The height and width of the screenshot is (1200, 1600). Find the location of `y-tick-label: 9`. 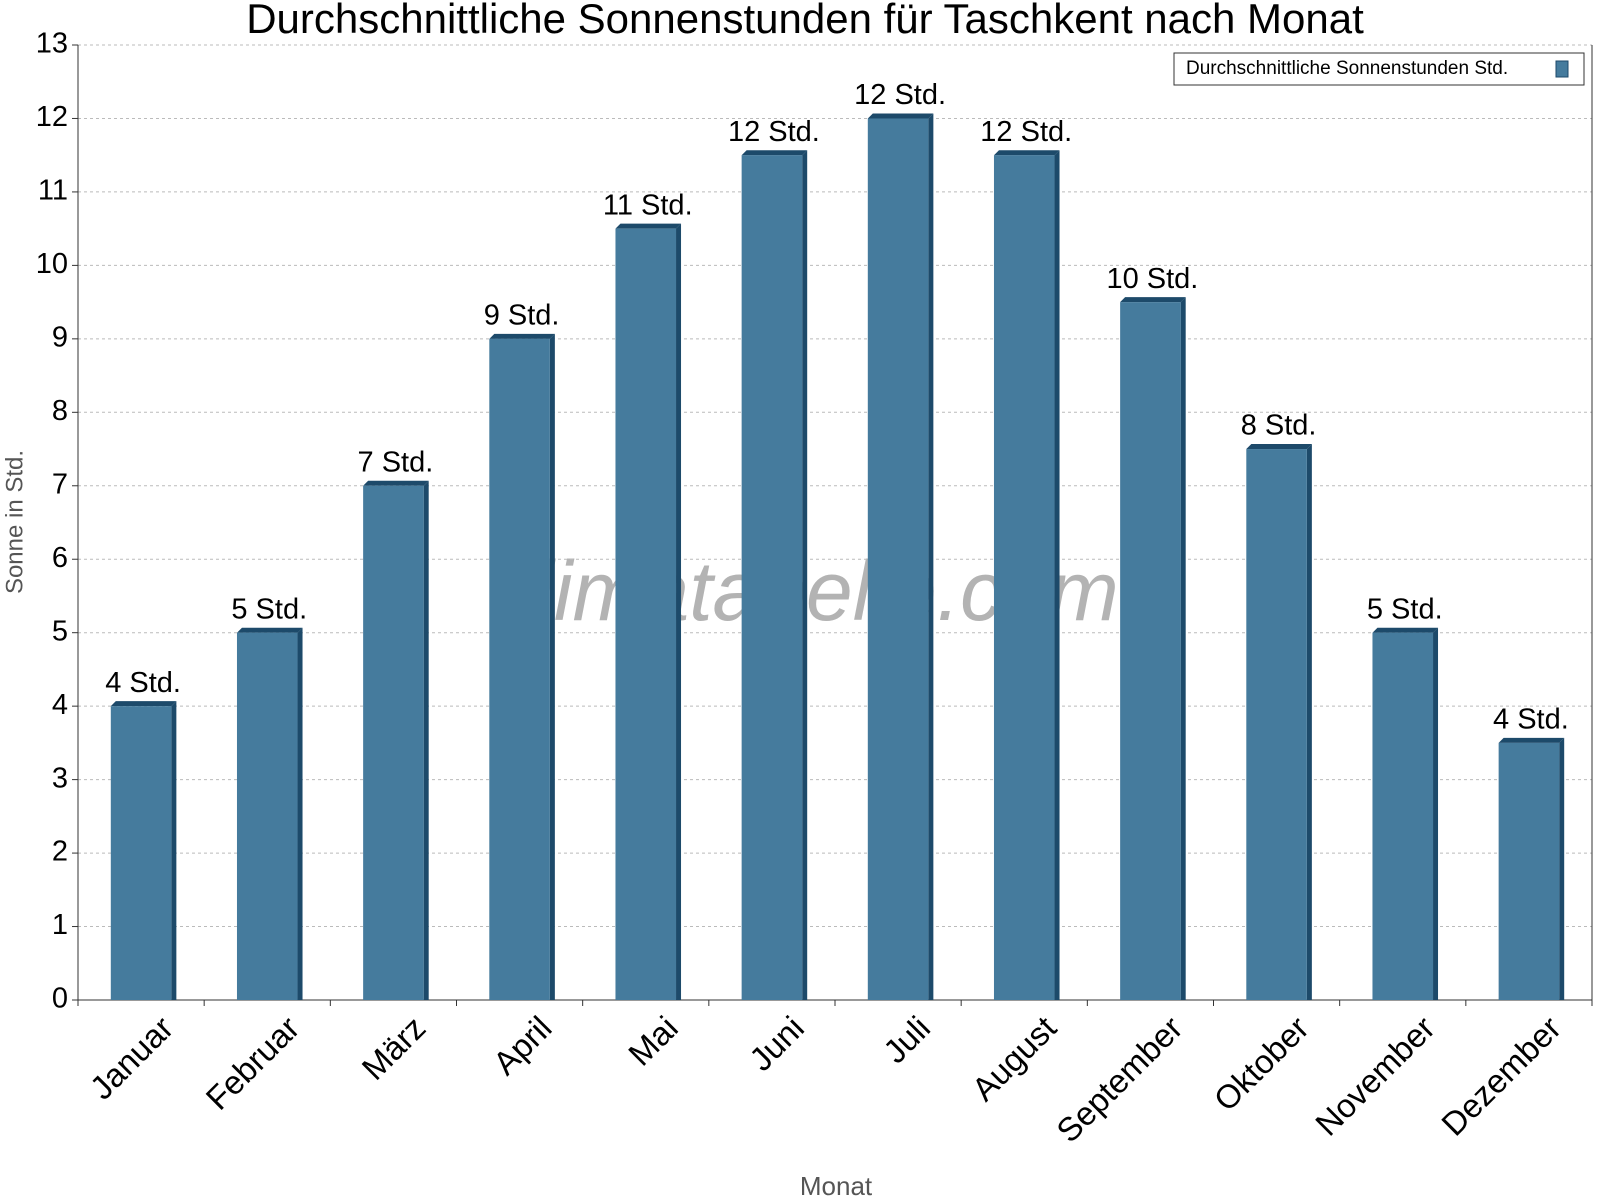

y-tick-label: 9 is located at coordinates (60, 338).